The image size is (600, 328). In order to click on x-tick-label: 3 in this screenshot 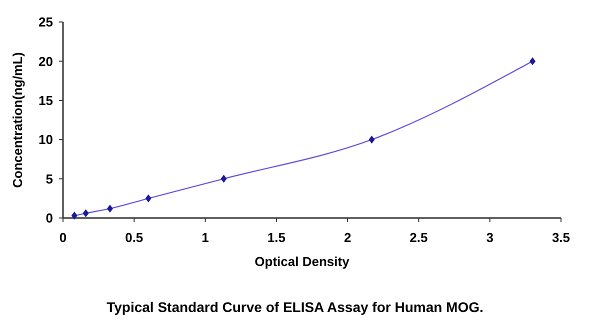, I will do `click(490, 237)`.